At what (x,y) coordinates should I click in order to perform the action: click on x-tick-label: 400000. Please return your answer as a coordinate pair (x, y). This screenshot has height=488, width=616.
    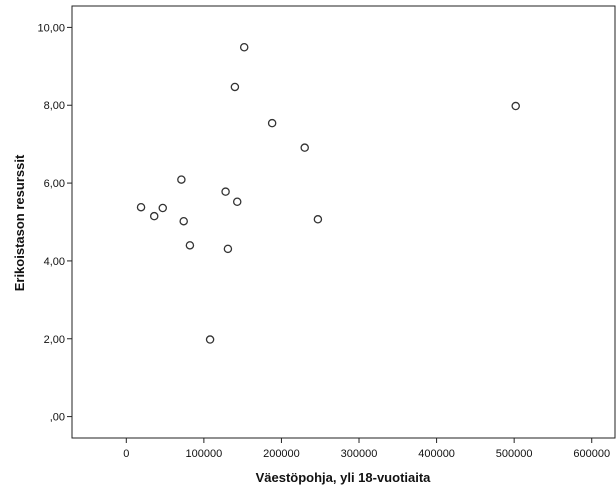
    Looking at the image, I should click on (436, 454).